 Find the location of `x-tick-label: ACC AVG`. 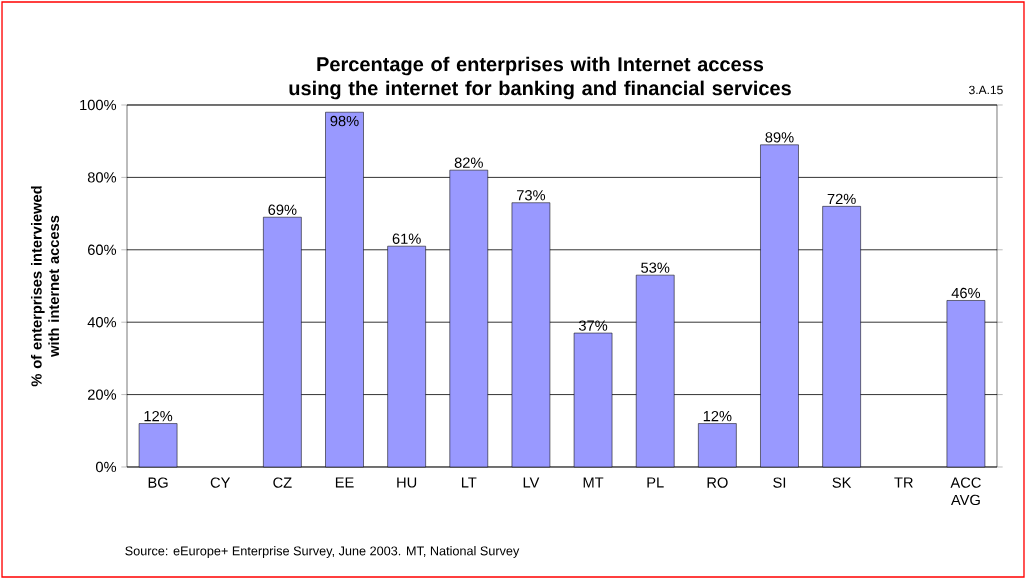

x-tick-label: ACC AVG is located at coordinates (965, 491).